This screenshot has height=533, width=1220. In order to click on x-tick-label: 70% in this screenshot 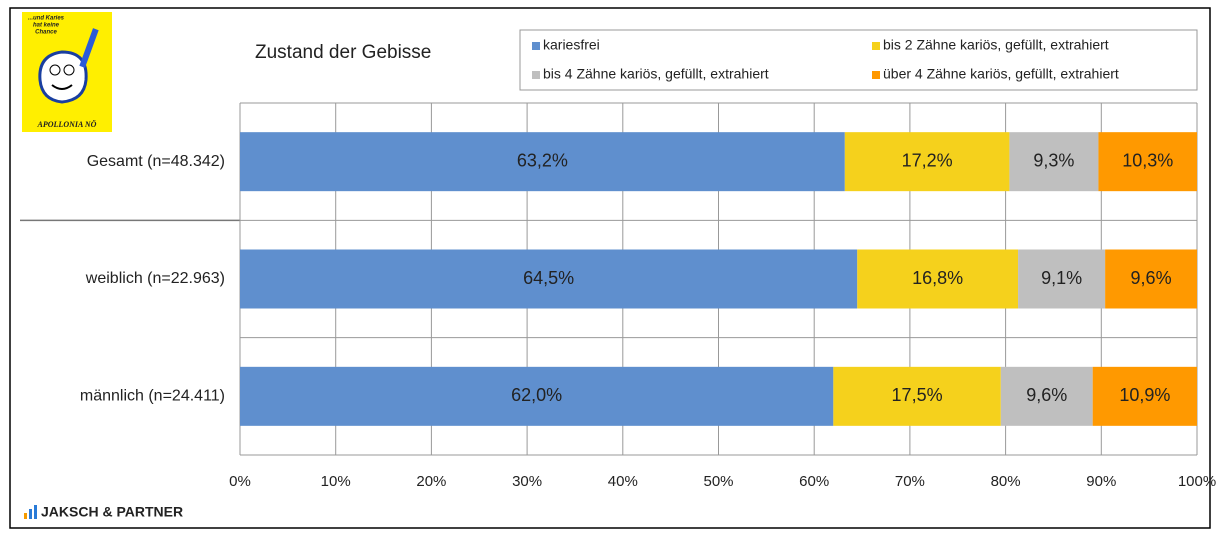, I will do `click(910, 481)`.